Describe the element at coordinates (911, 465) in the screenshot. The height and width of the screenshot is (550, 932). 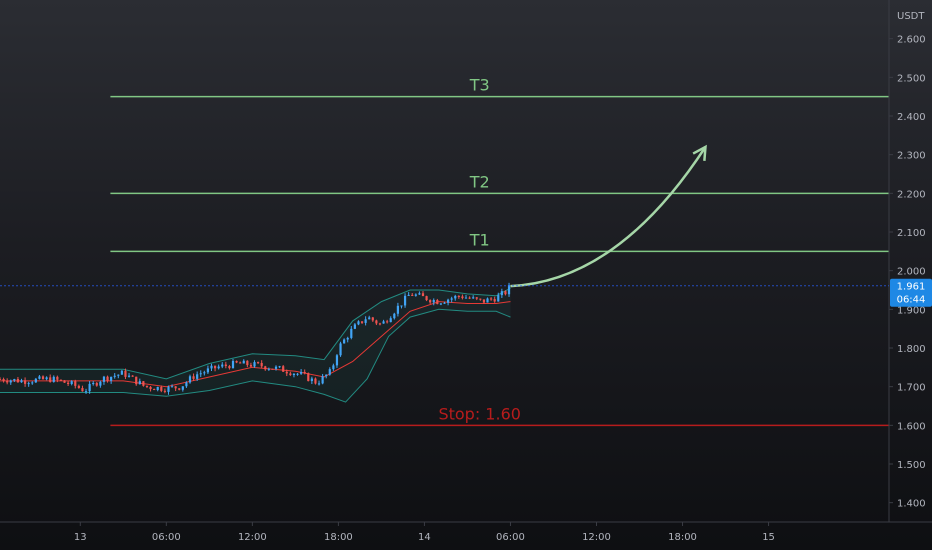
I see `y-tick-label: 1.500` at that location.